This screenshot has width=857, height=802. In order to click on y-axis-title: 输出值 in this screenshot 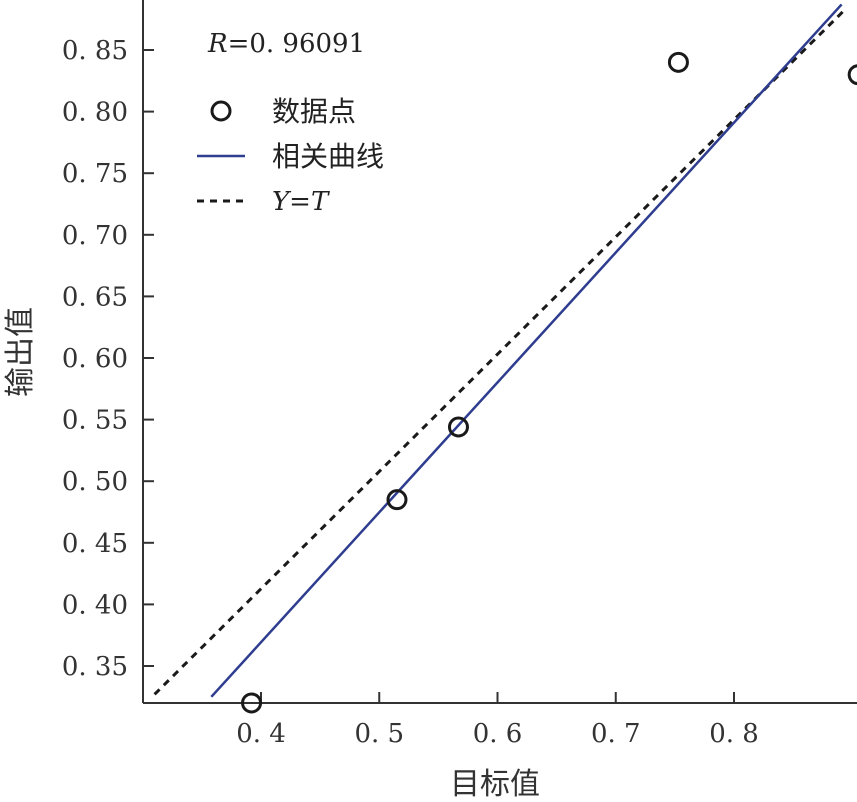, I will do `click(20, 352)`.